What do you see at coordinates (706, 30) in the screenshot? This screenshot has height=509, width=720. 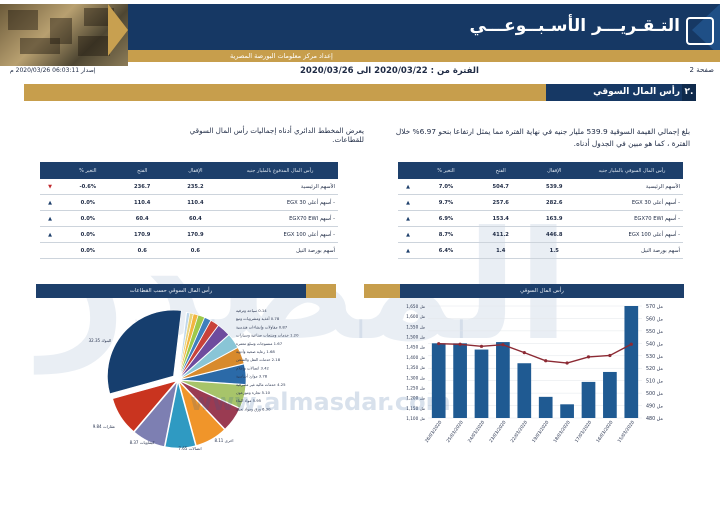 I see `header-corner` at bounding box center [706, 30].